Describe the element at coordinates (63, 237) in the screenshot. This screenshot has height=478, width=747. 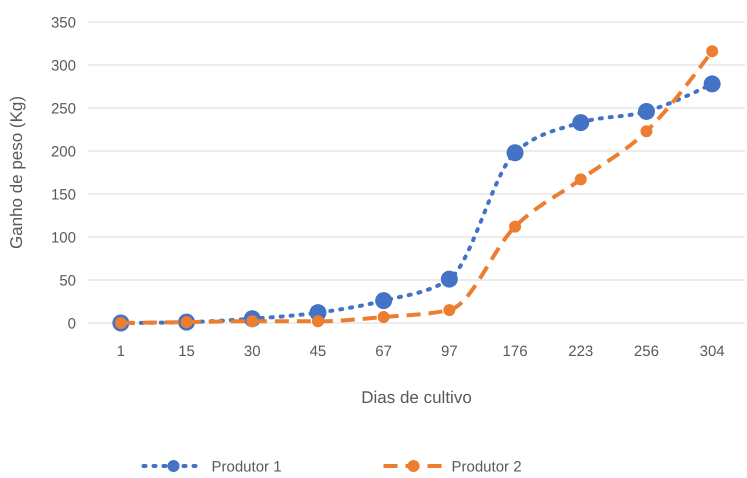
I see `y-tick-label: 100` at that location.